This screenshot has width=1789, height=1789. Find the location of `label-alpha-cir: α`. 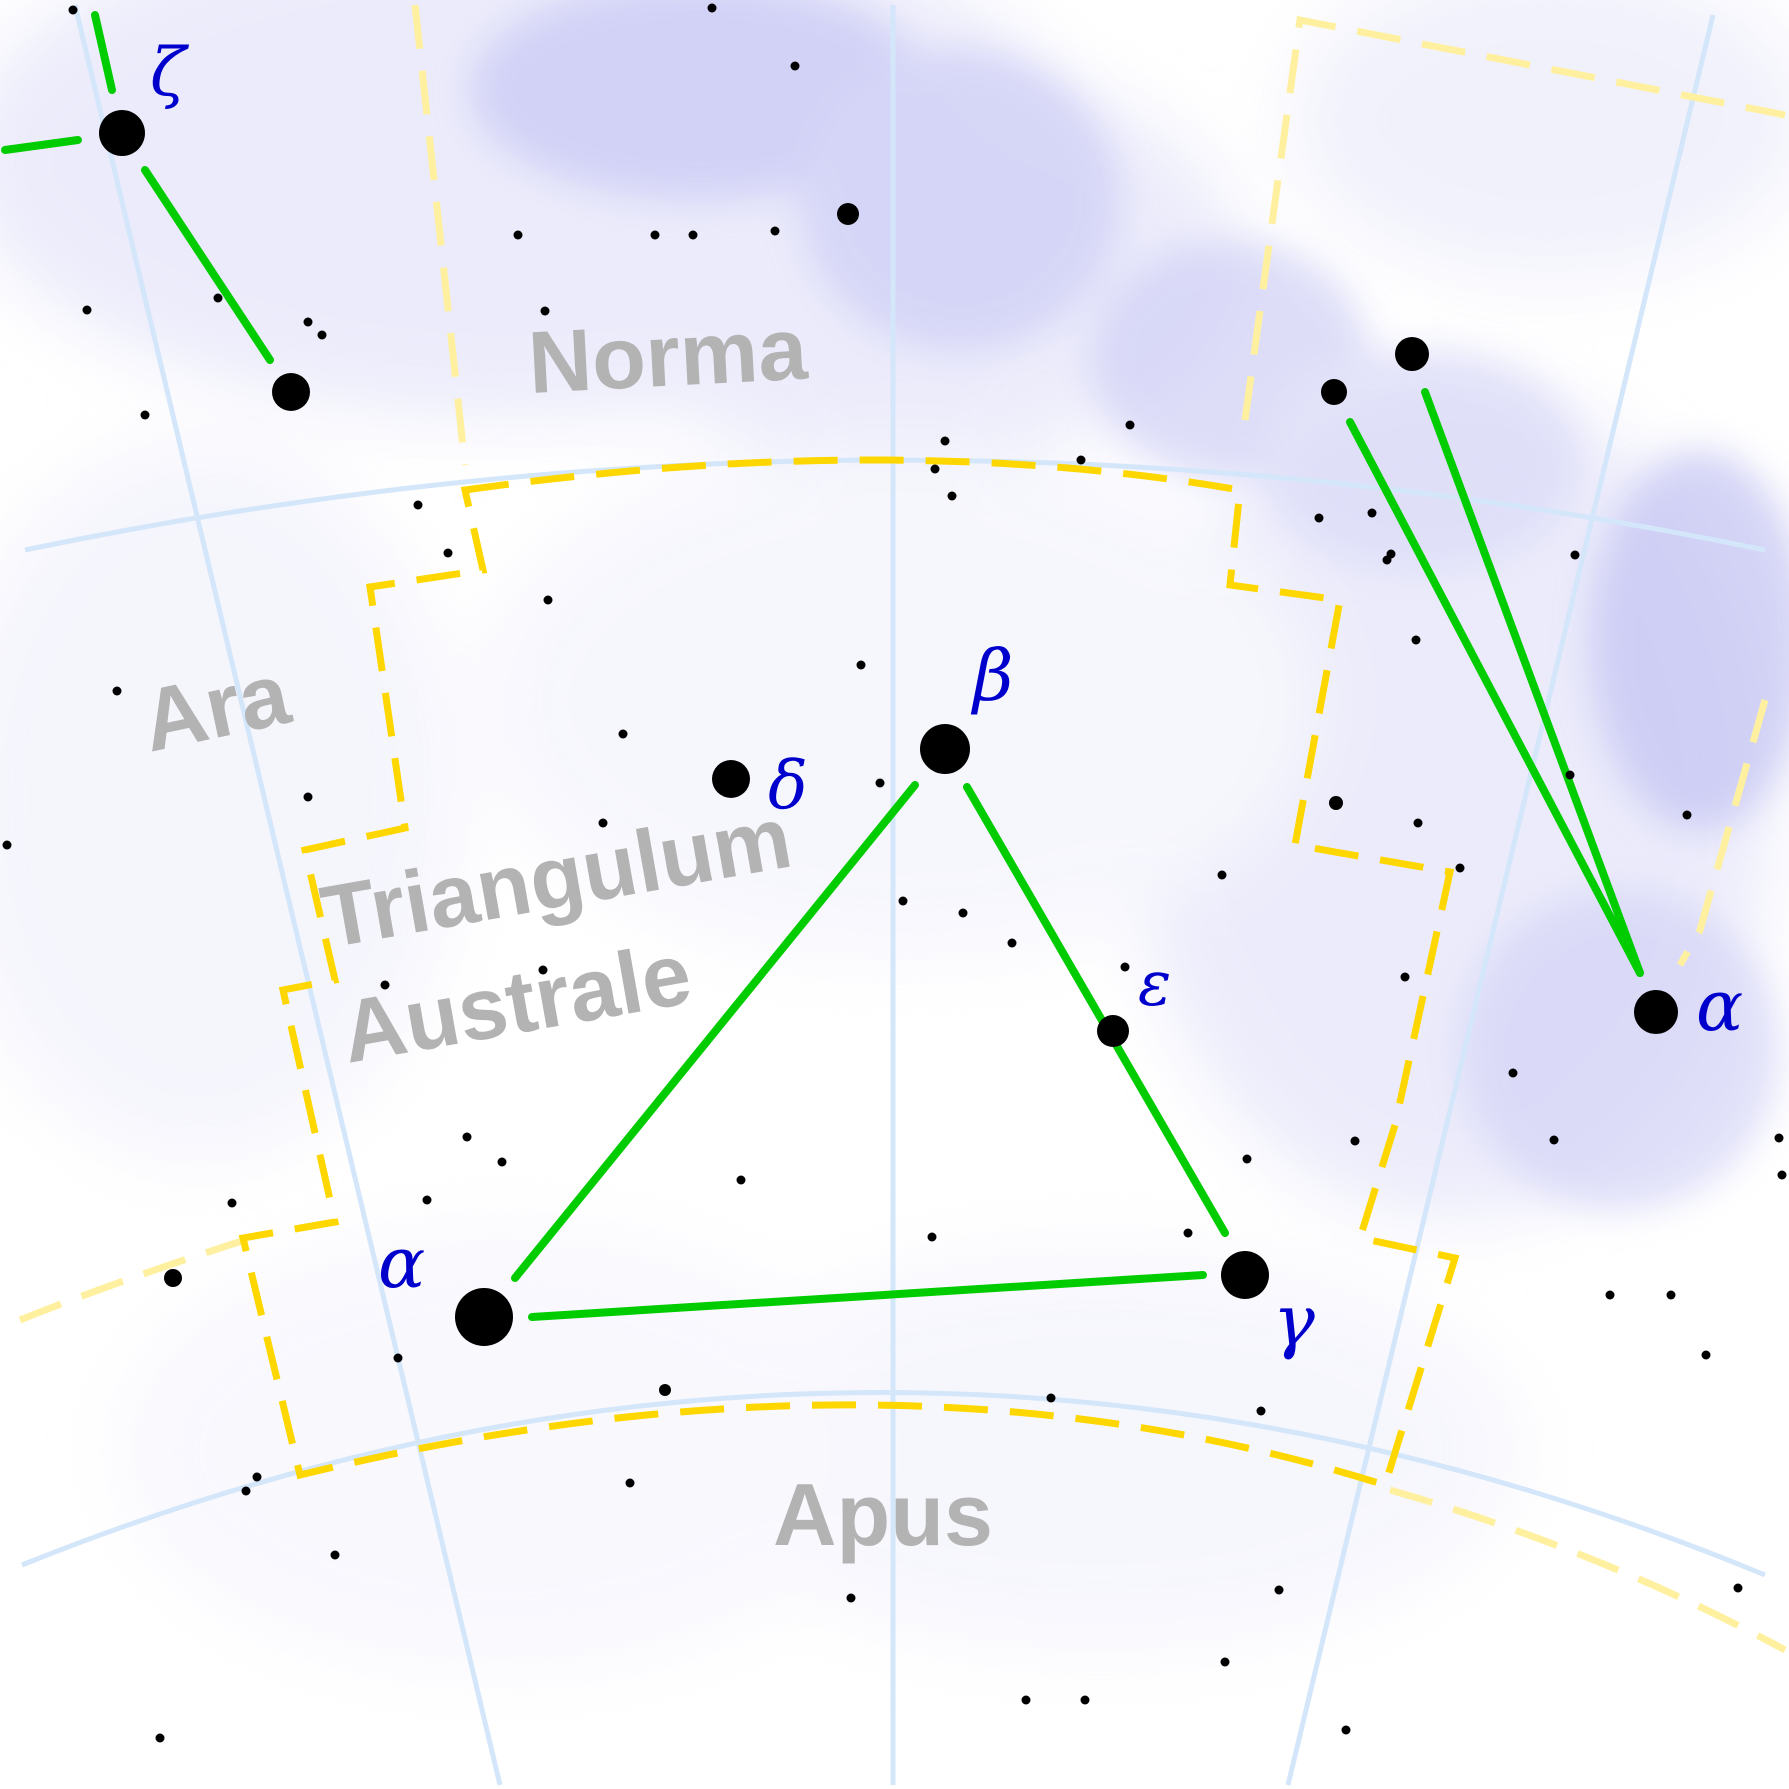

label-alpha-cir: α is located at coordinates (1719, 1006).